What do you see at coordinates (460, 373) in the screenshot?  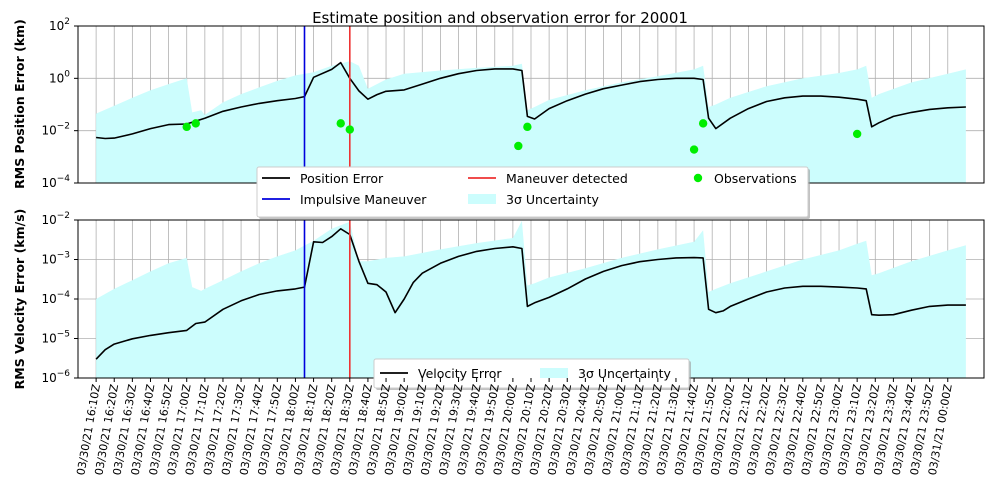 I see `legend-label: Velocity Error` at bounding box center [460, 373].